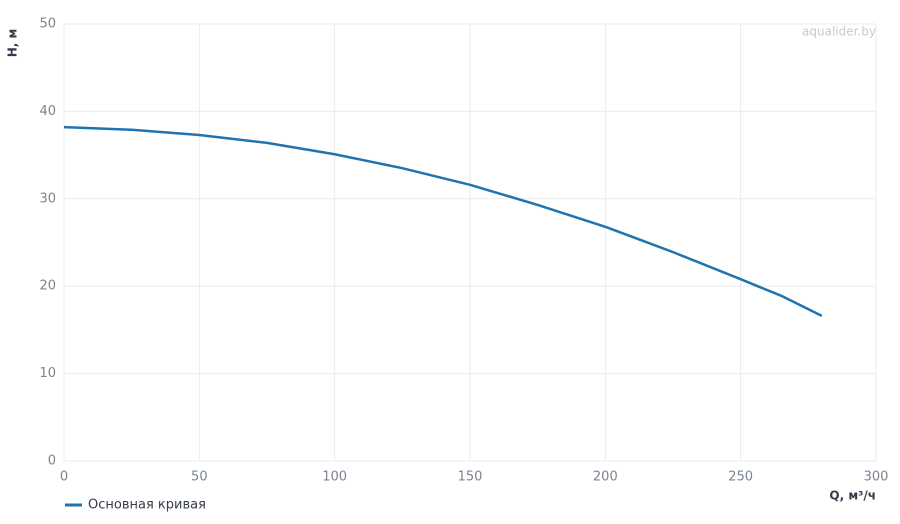 Image resolution: width=900 pixels, height=524 pixels. Describe the element at coordinates (199, 477) in the screenshot. I see `x-tick-label: 50` at that location.